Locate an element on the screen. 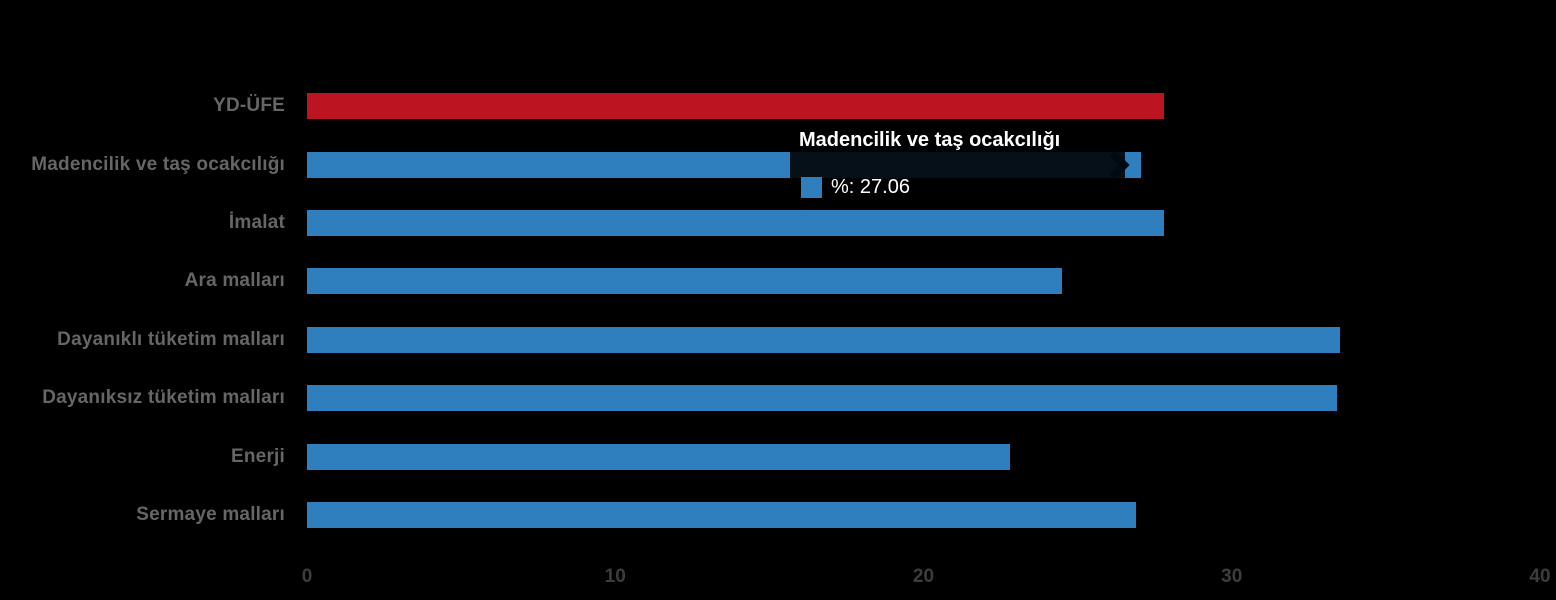  x-tick-label: 0 is located at coordinates (307, 576).